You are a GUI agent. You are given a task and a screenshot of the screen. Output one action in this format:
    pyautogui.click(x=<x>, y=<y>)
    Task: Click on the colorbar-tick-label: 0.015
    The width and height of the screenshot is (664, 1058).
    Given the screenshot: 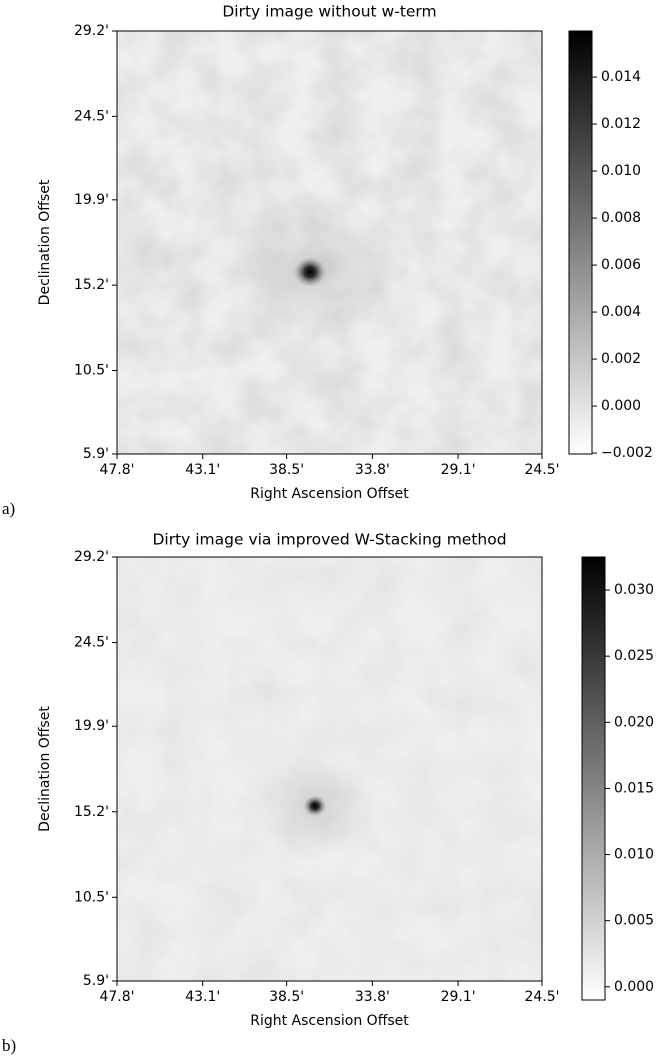 What is the action you would take?
    pyautogui.click(x=634, y=788)
    